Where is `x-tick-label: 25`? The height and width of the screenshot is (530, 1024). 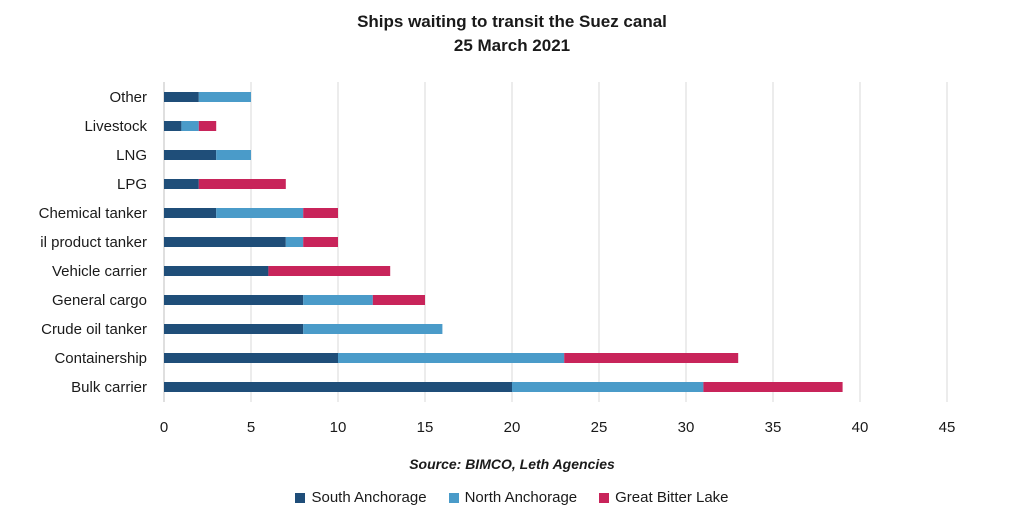 x-tick-label: 25 is located at coordinates (599, 427).